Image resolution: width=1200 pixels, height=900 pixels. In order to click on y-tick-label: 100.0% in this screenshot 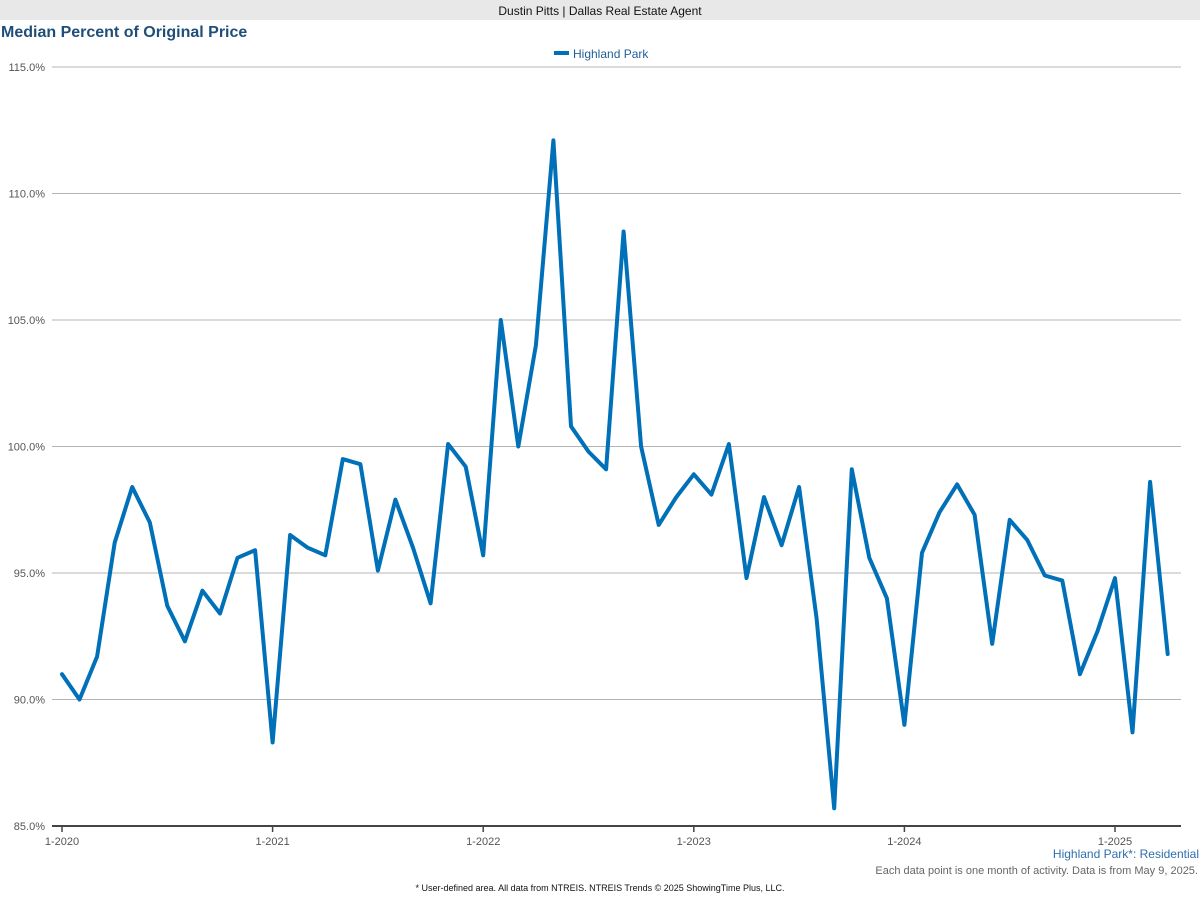, I will do `click(27, 448)`.